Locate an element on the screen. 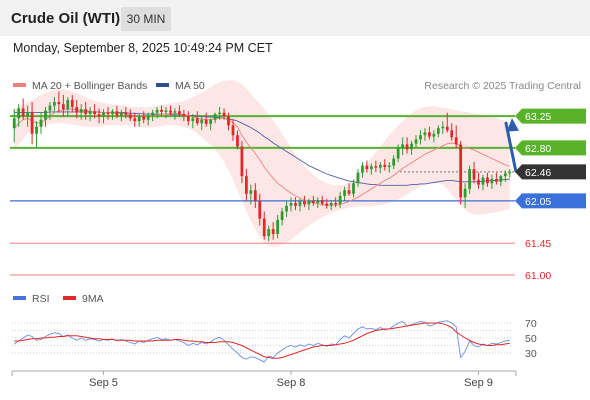 Image resolution: width=590 pixels, height=400 pixels. timeframe-button: 30 MIN is located at coordinates (146, 19).